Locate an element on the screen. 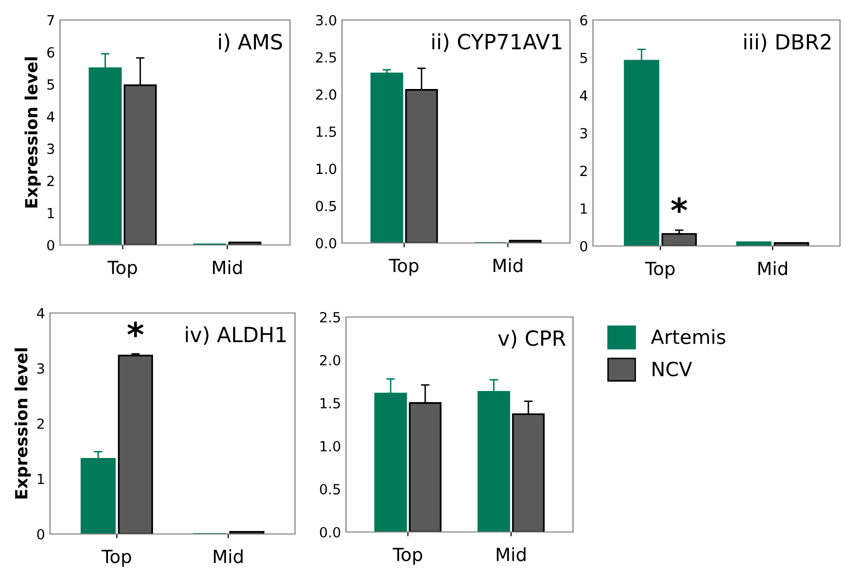 The image size is (845, 570). legend-label: Artemis is located at coordinates (688, 336).